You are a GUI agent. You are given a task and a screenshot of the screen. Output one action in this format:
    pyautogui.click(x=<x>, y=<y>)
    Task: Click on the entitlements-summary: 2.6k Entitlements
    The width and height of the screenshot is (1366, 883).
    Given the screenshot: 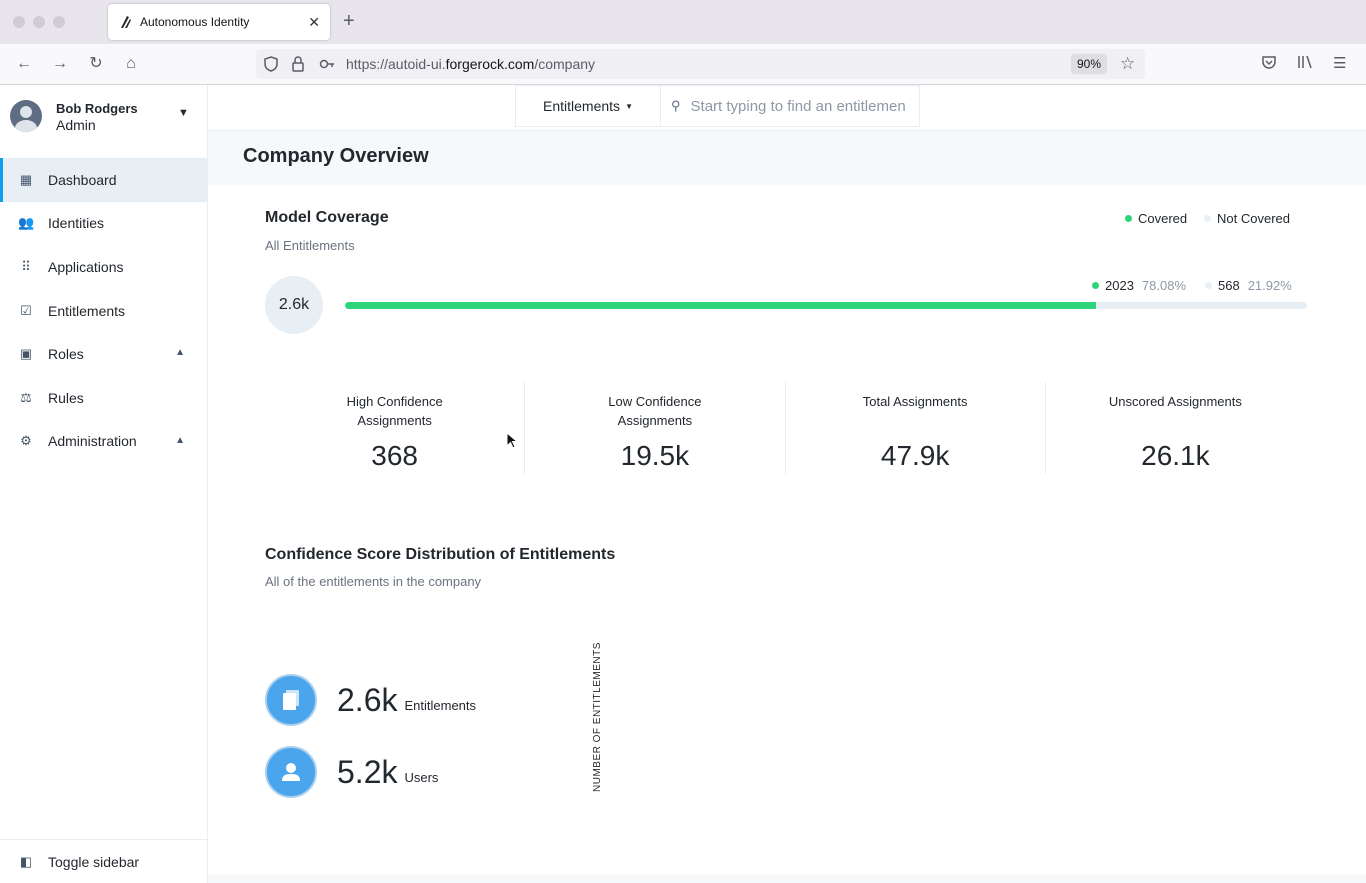 What is the action you would take?
    pyautogui.click(x=370, y=700)
    